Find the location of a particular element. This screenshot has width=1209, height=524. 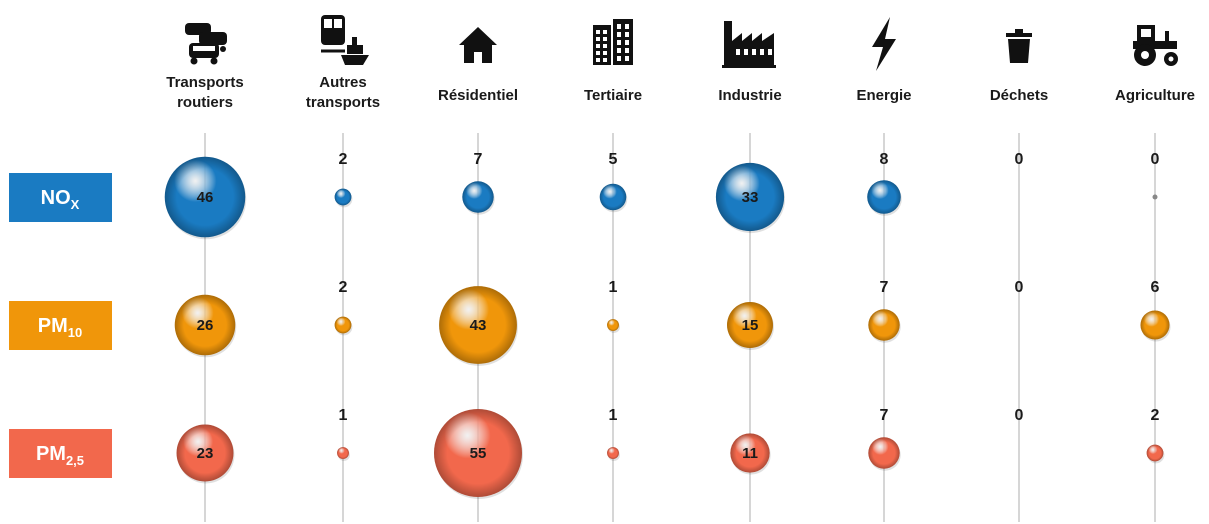

bubble-value-label: 46 is located at coordinates (205, 197).